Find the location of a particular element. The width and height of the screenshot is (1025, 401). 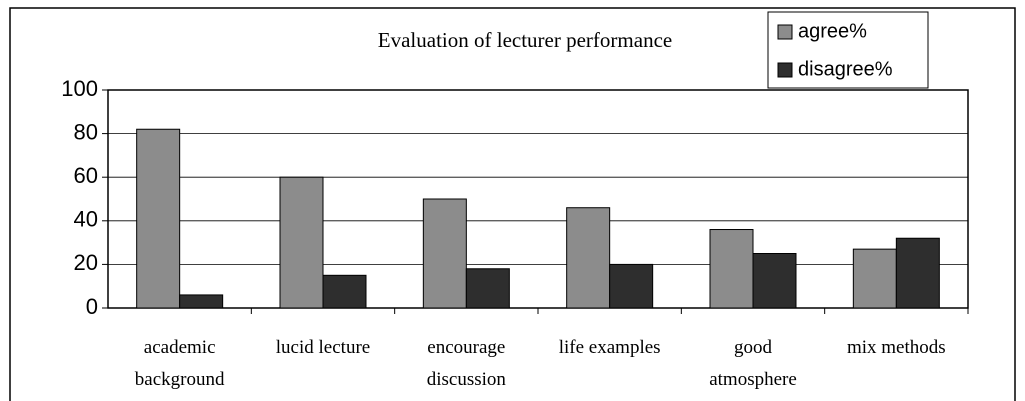

y-tick-label: 40 is located at coordinates (86, 219).